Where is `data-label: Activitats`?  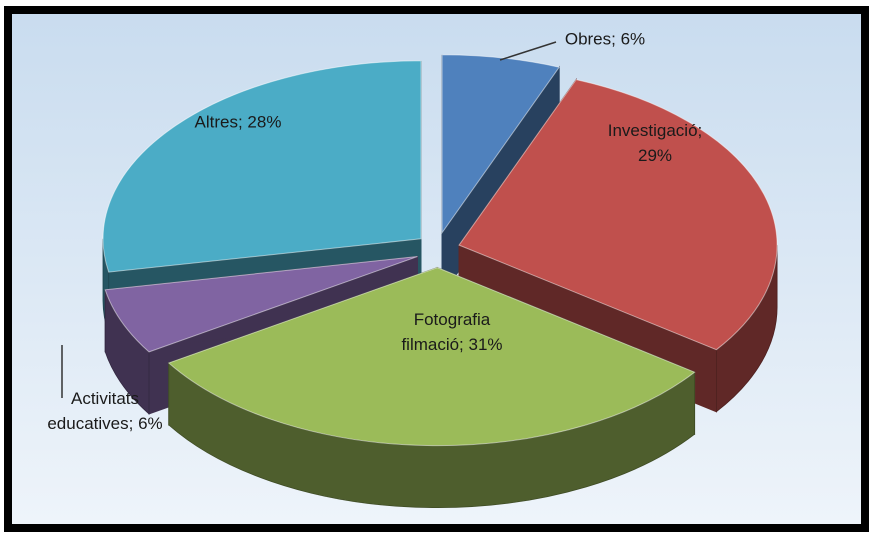
data-label: Activitats is located at coordinates (105, 398).